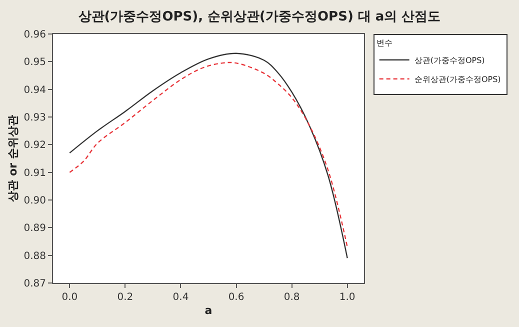 The width and height of the screenshot is (519, 327). What do you see at coordinates (236, 297) in the screenshot?
I see `x-tick-label: 0.6` at bounding box center [236, 297].